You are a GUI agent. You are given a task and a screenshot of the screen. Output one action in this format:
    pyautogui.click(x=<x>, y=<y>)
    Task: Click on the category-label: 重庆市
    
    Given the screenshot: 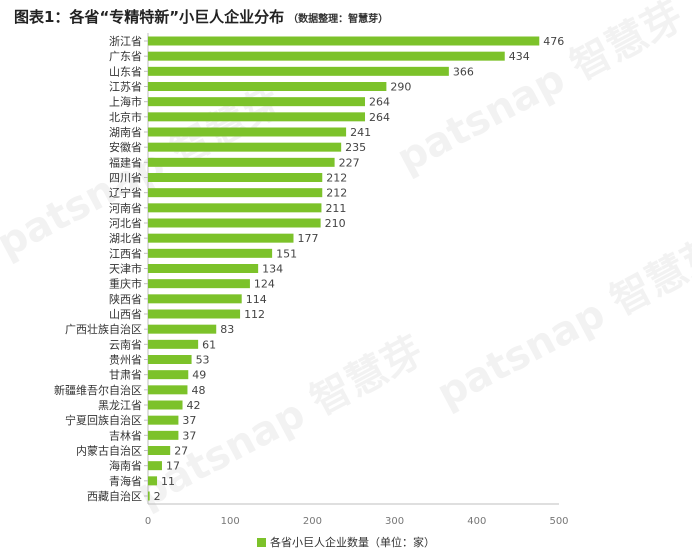 What is the action you would take?
    pyautogui.click(x=125, y=284)
    